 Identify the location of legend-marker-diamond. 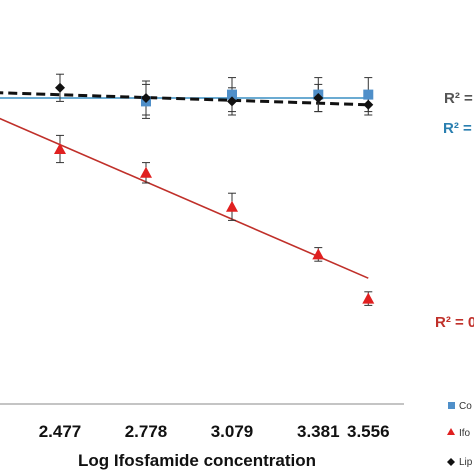
(451, 462).